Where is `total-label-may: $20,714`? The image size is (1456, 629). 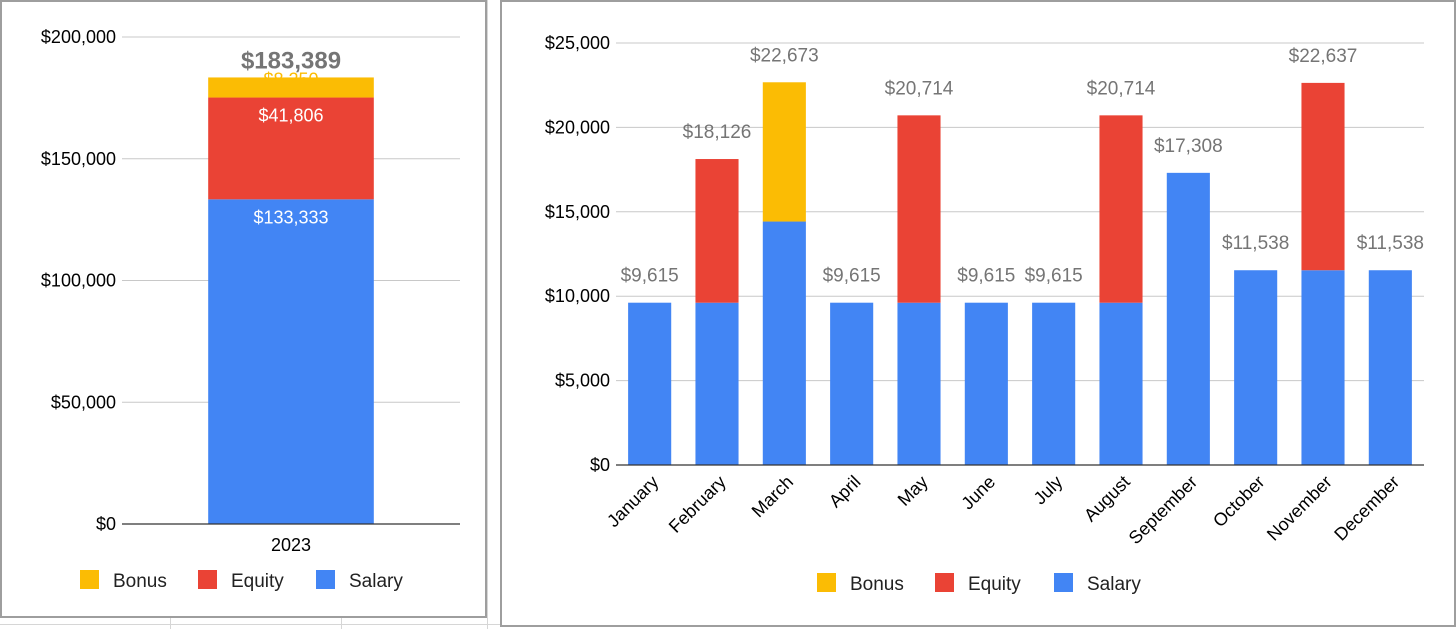
total-label-may: $20,714 is located at coordinates (919, 88).